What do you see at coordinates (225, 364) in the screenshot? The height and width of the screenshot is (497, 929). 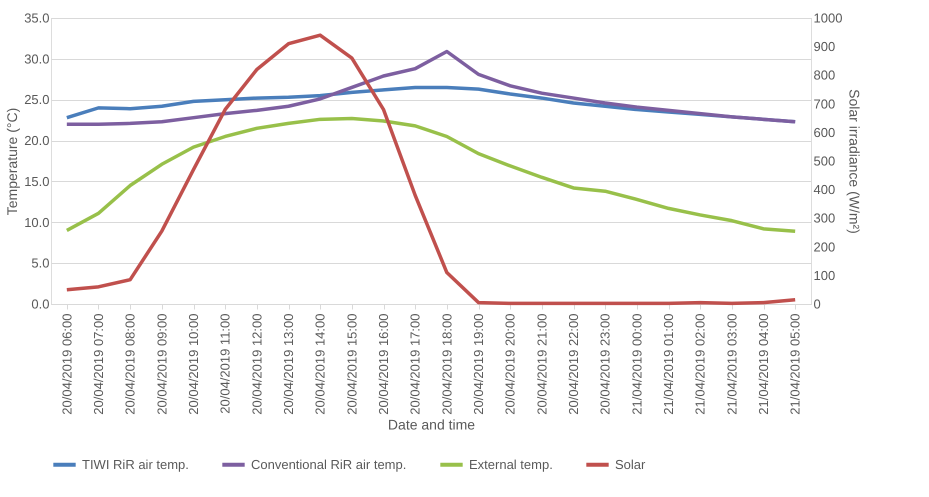 I see `x-tick-label: 20/04/2019 11:00` at bounding box center [225, 364].